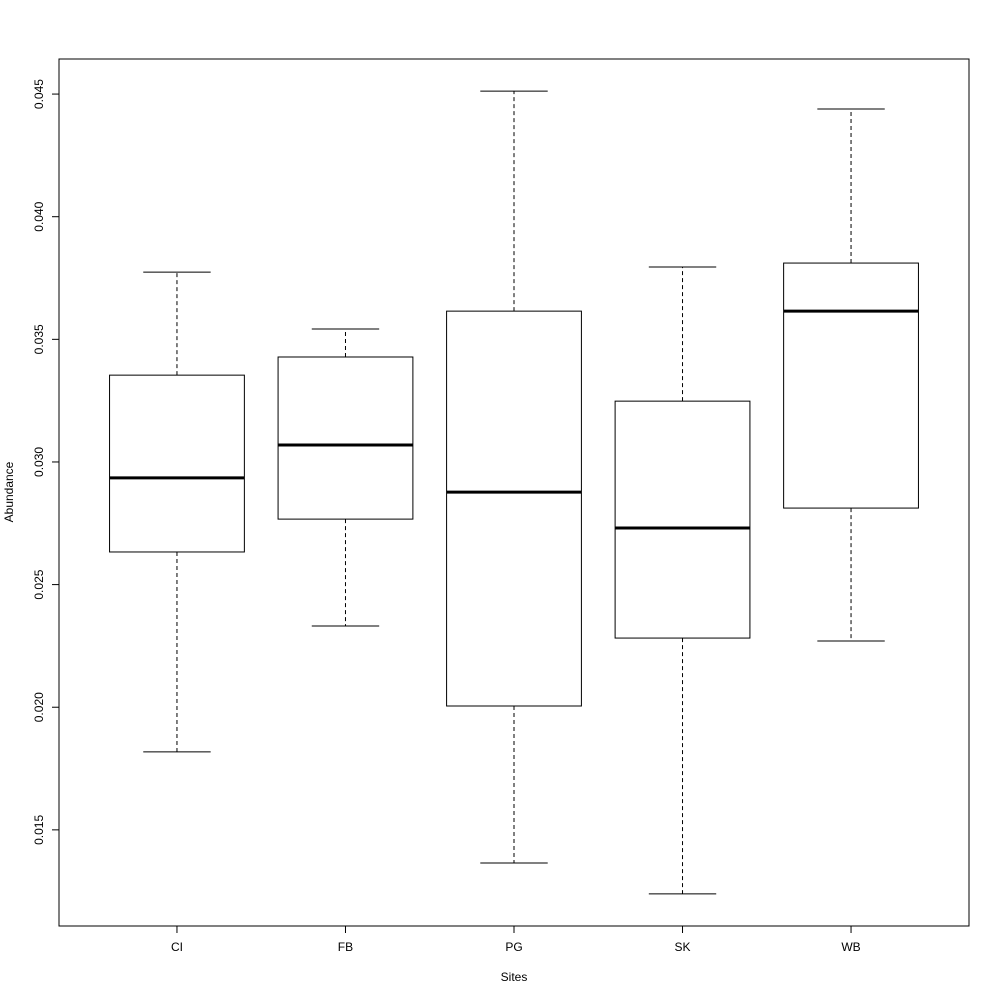 This screenshot has width=1000, height=1000. What do you see at coordinates (177, 947) in the screenshot?
I see `x-tick-label: CI` at bounding box center [177, 947].